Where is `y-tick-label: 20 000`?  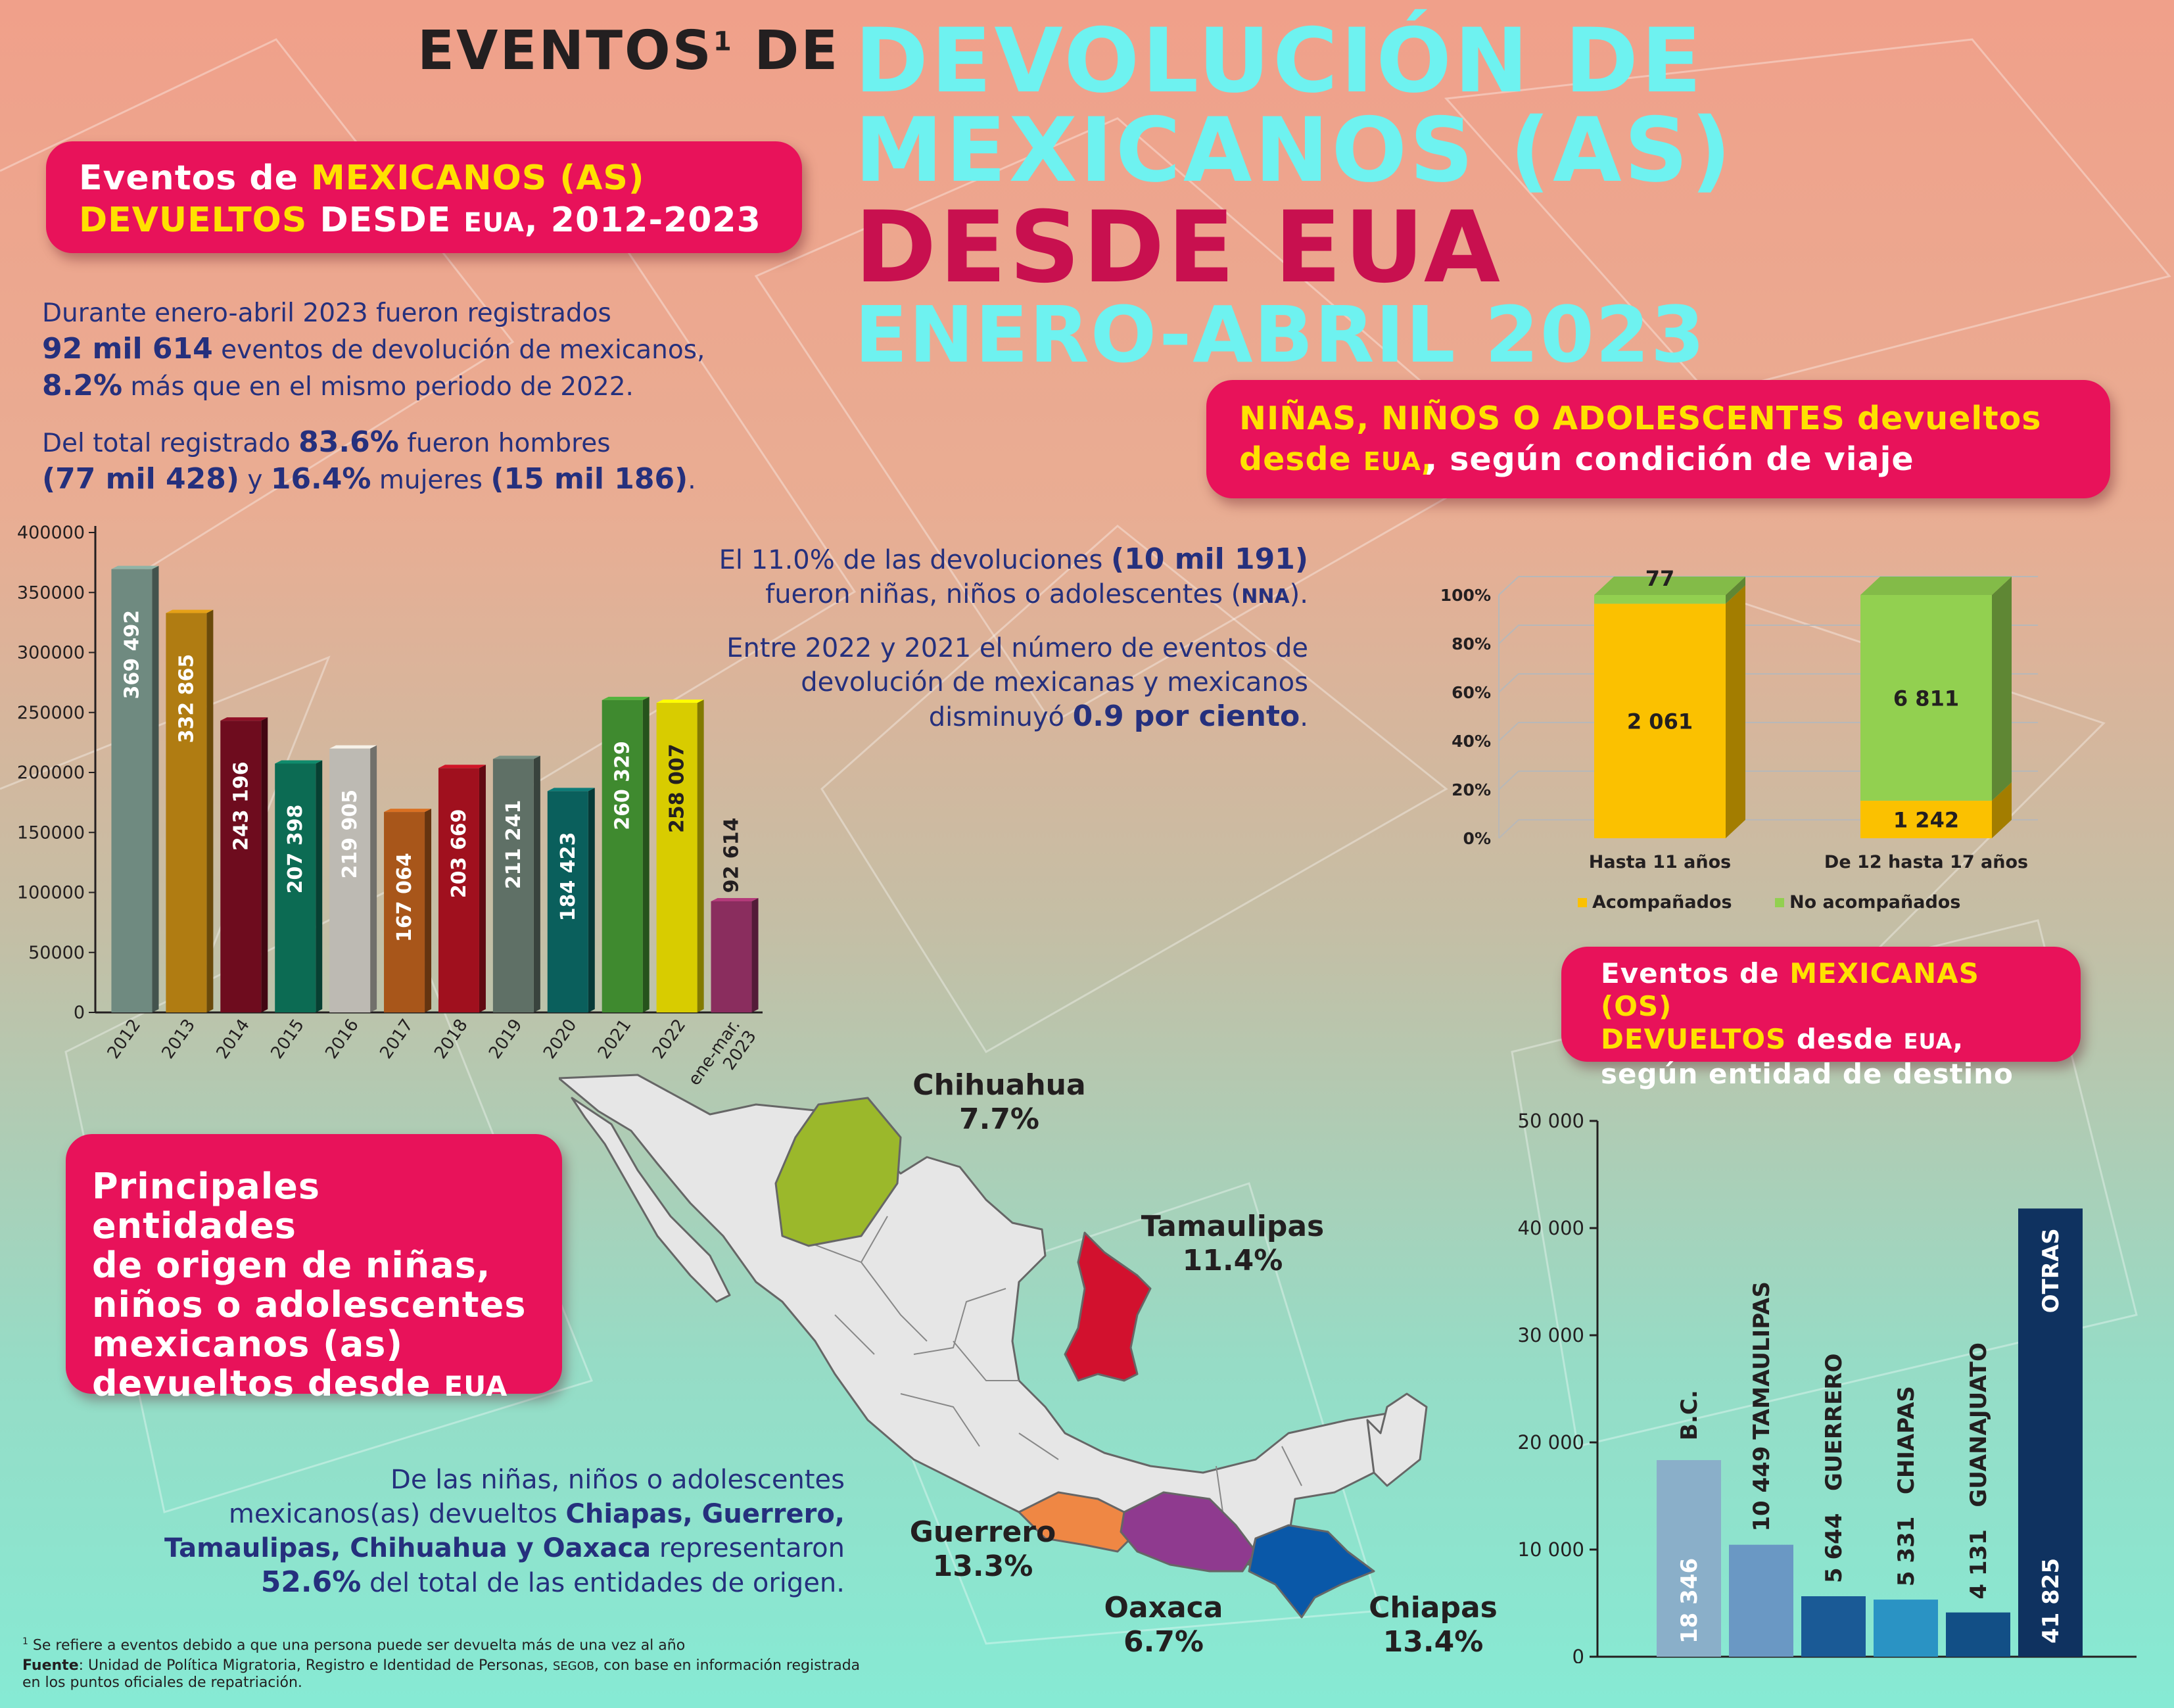 y-tick-label: 20 000 is located at coordinates (1551, 1442).